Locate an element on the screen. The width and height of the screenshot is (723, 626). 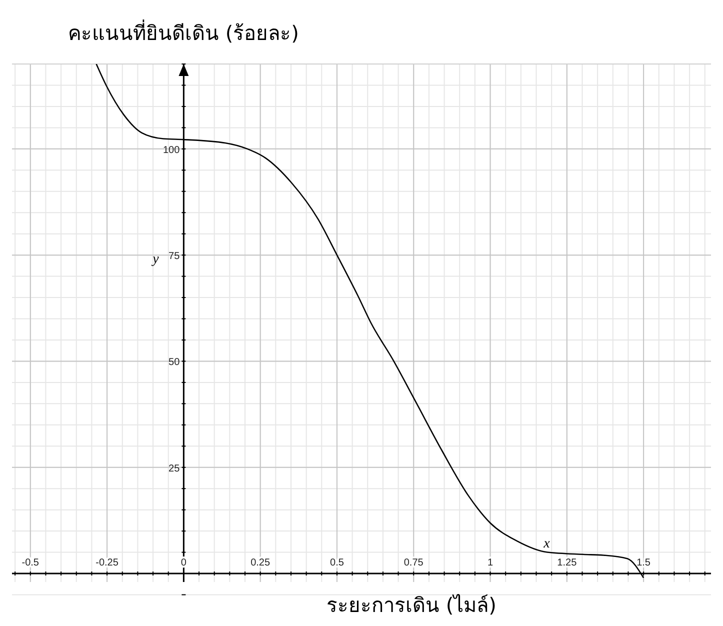
x-axis-title: ระยะการเดิน (ไมล์) is located at coordinates (411, 605).